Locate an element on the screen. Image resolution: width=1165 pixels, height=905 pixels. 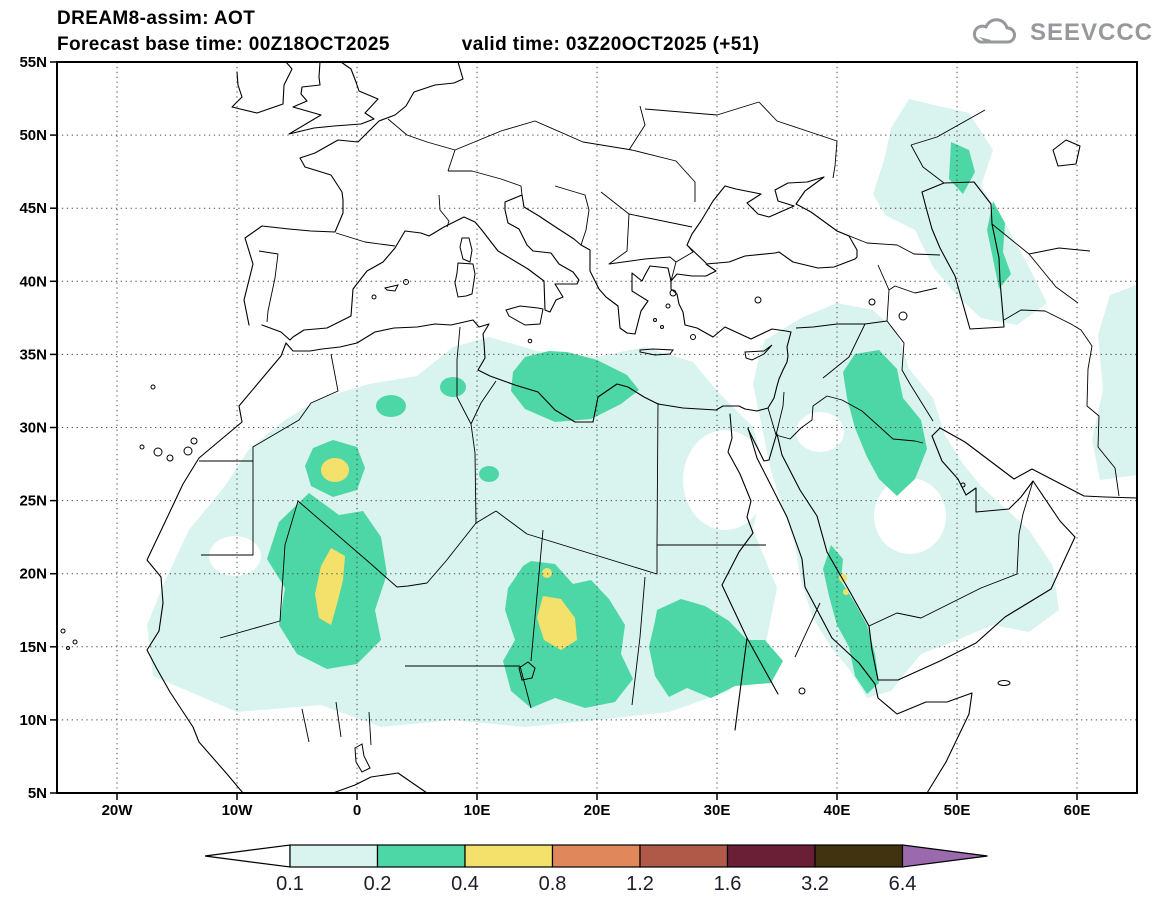
lon-axis-label: 20E is located at coordinates (597, 810).